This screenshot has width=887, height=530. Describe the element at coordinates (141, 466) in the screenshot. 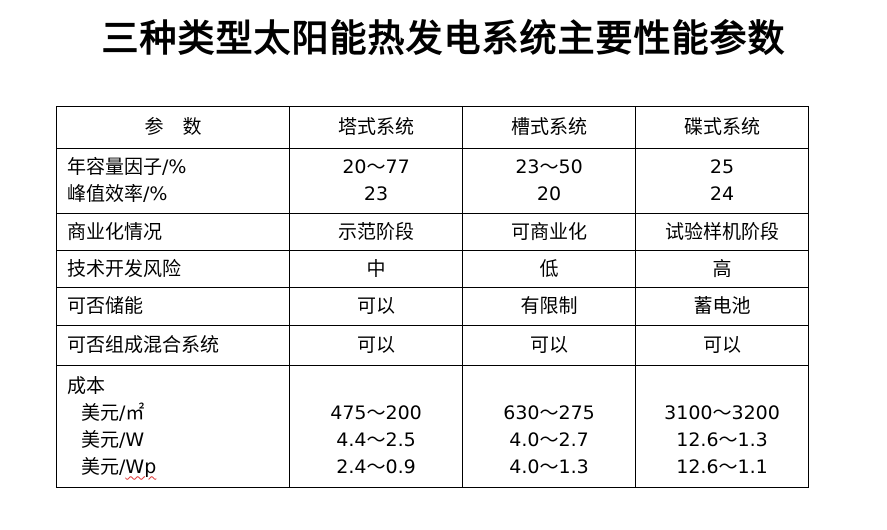

I see `spellcheck-underline: Wp` at that location.